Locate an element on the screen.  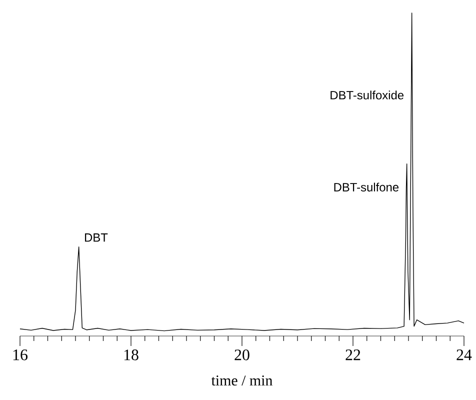
x-axis-title: time / min is located at coordinates (241, 381).